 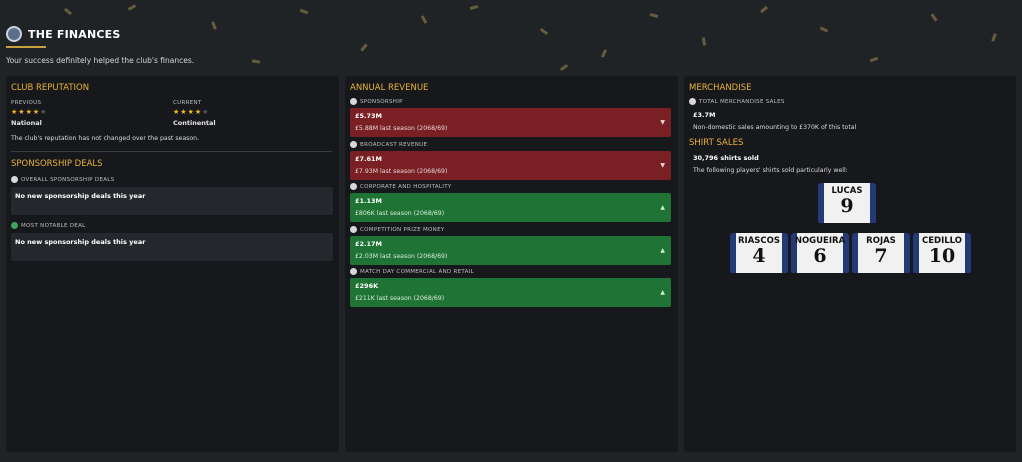 What do you see at coordinates (716, 143) in the screenshot?
I see `shirt-sales-title: SHIRT SALES` at bounding box center [716, 143].